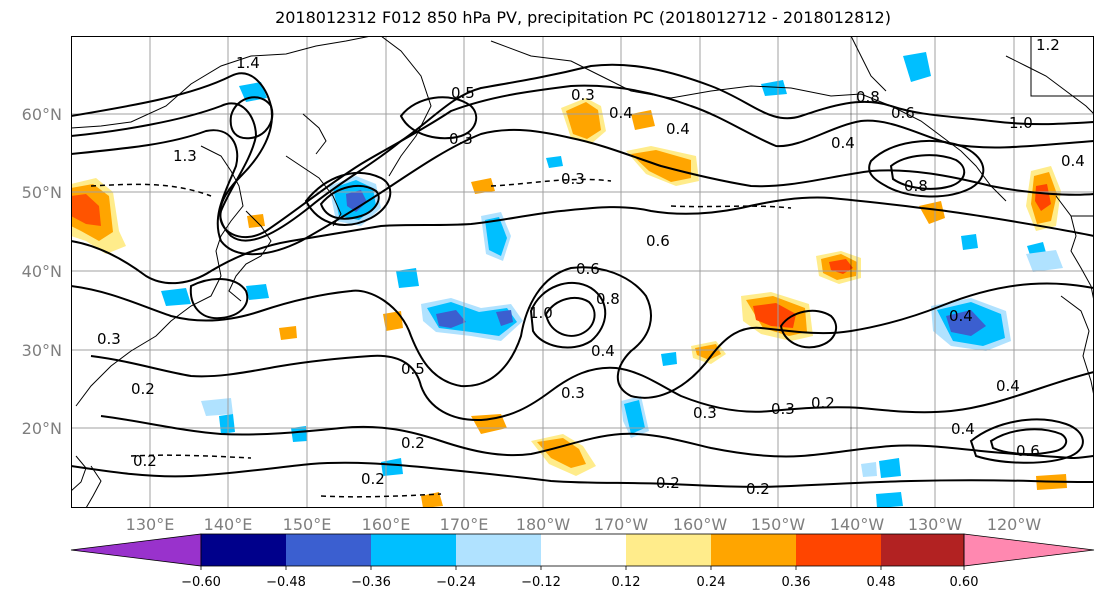 The image size is (1105, 601). Describe the element at coordinates (41, 350) in the screenshot. I see `lat-label-30n: 30°N` at that location.